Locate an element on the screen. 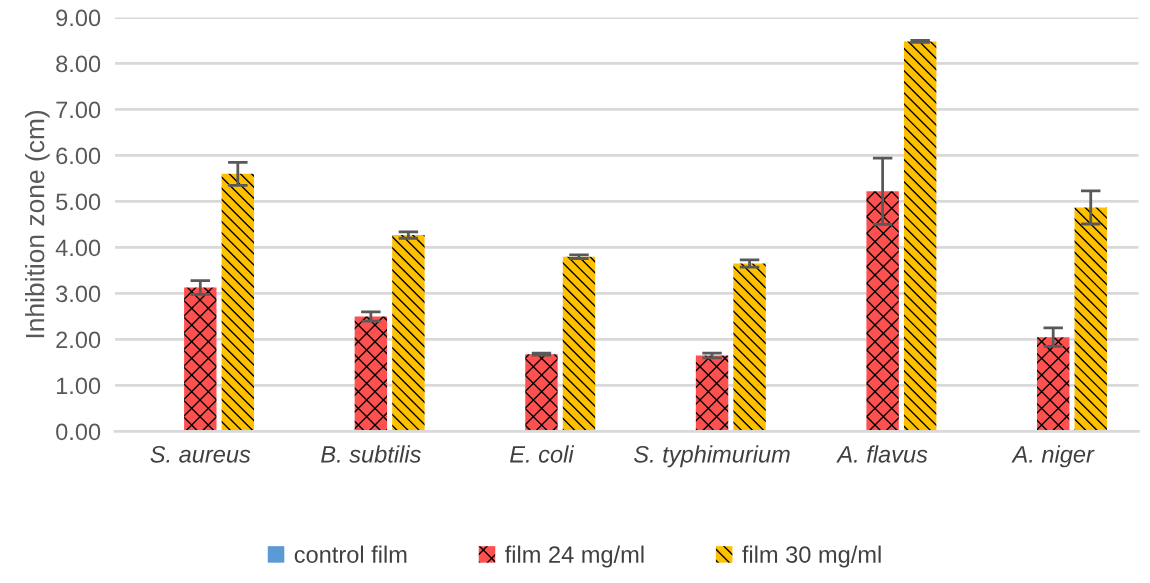  y-tick-label: 0.00 is located at coordinates (78, 432).